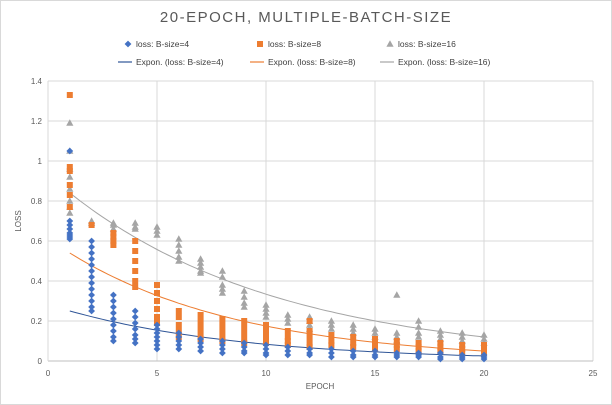 The height and width of the screenshot is (405, 612). Describe the element at coordinates (444, 62) in the screenshot. I see `legend-label: Expon. (loss: B-size=16)` at that location.